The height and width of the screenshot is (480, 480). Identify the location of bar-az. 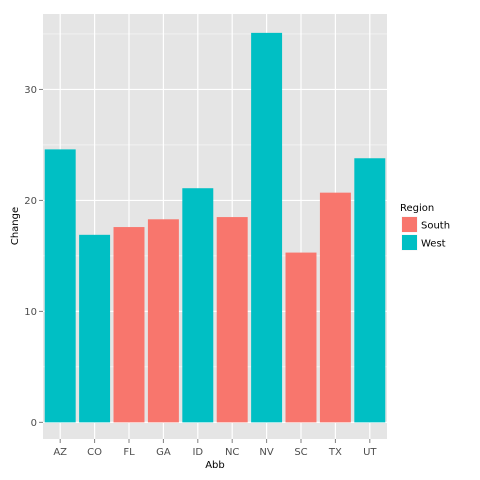
(60, 286).